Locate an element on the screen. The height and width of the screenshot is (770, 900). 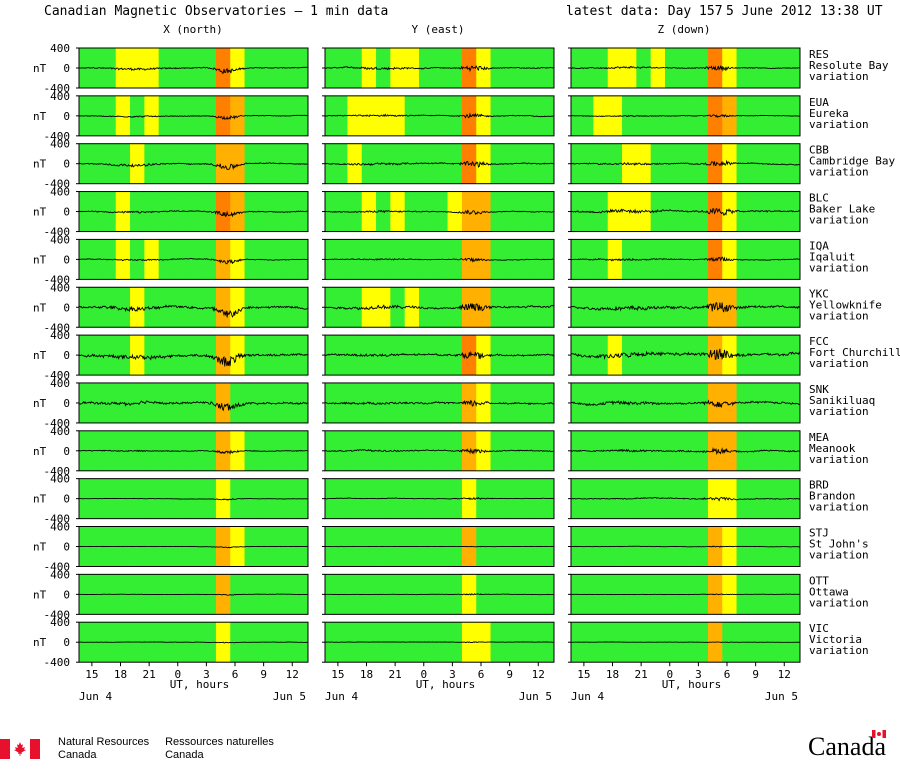
panel-blc-x is located at coordinates (192, 212).